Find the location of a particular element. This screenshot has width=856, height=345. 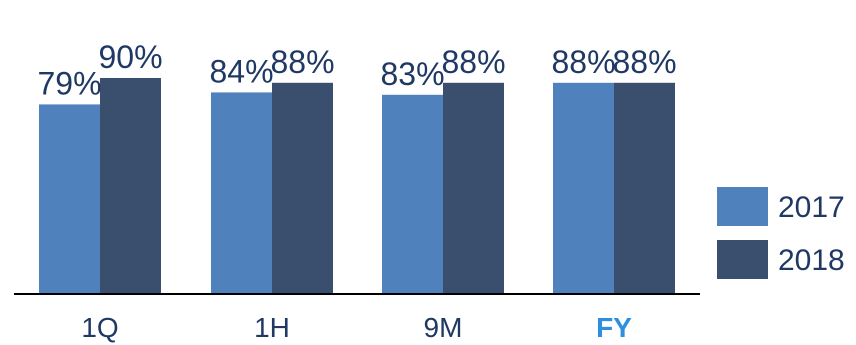

value-label-2017-FY: 88% is located at coordinates (583, 62).